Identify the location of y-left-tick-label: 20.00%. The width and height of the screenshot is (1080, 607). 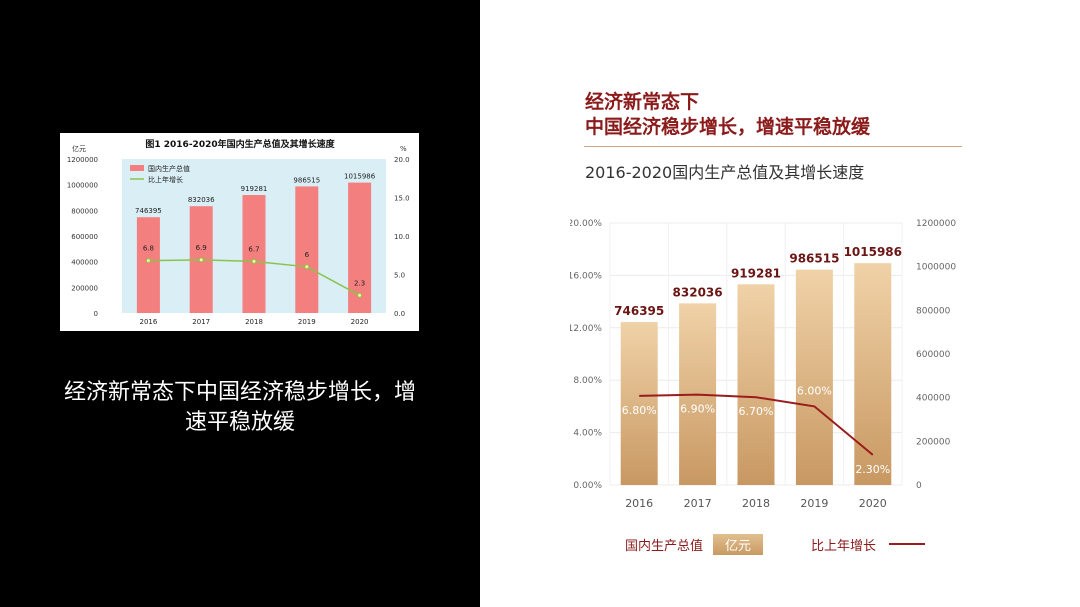
(586, 224).